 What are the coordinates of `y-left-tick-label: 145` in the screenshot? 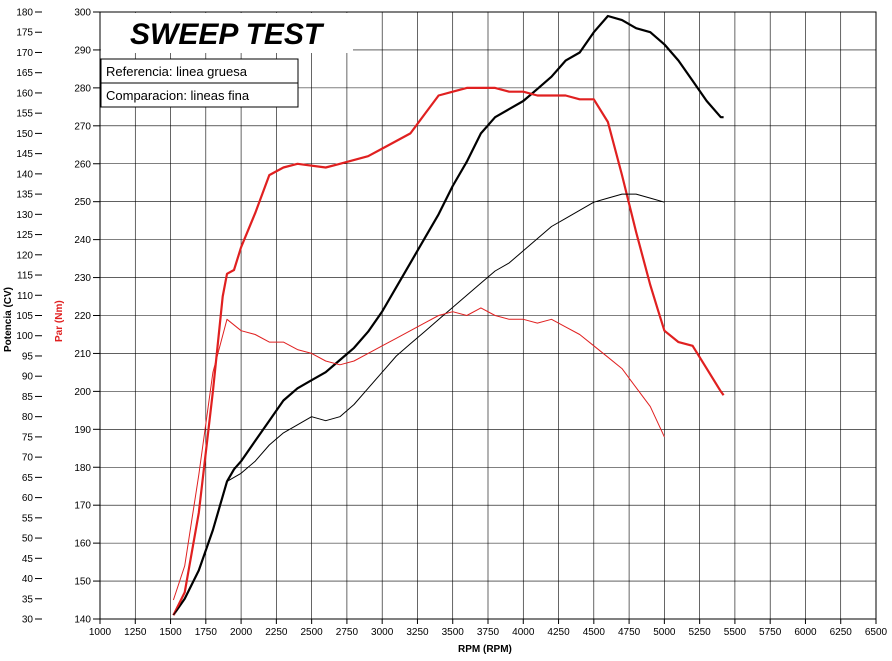 It's located at (24, 154).